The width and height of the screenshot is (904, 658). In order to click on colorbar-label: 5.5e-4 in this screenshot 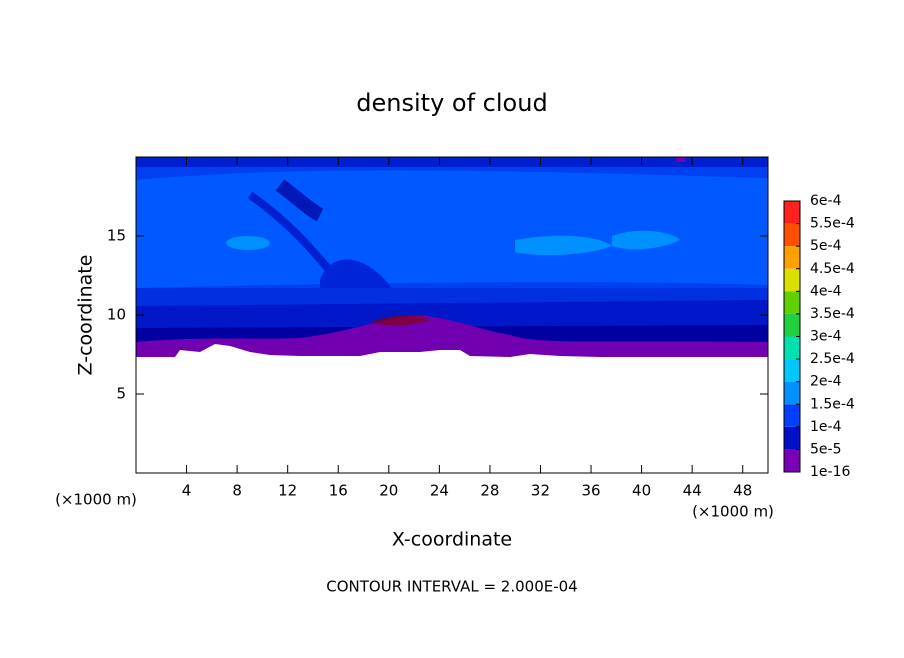, I will do `click(832, 224)`.